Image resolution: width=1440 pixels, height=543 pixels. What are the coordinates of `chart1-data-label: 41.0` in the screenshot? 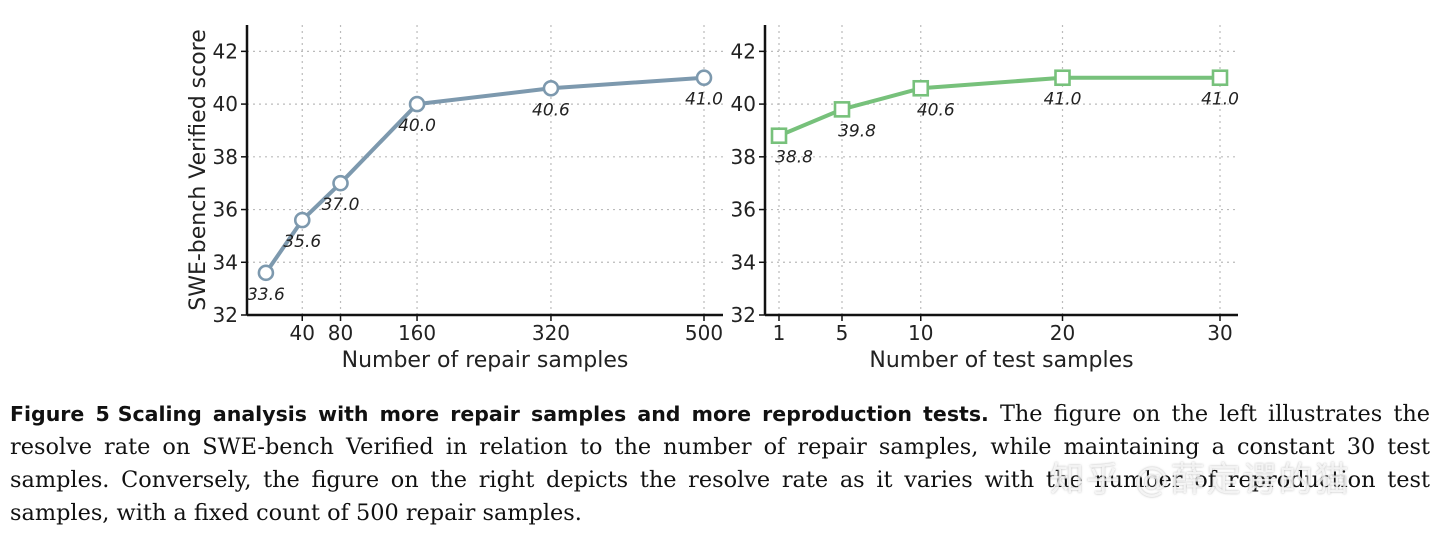 It's located at (704, 100).